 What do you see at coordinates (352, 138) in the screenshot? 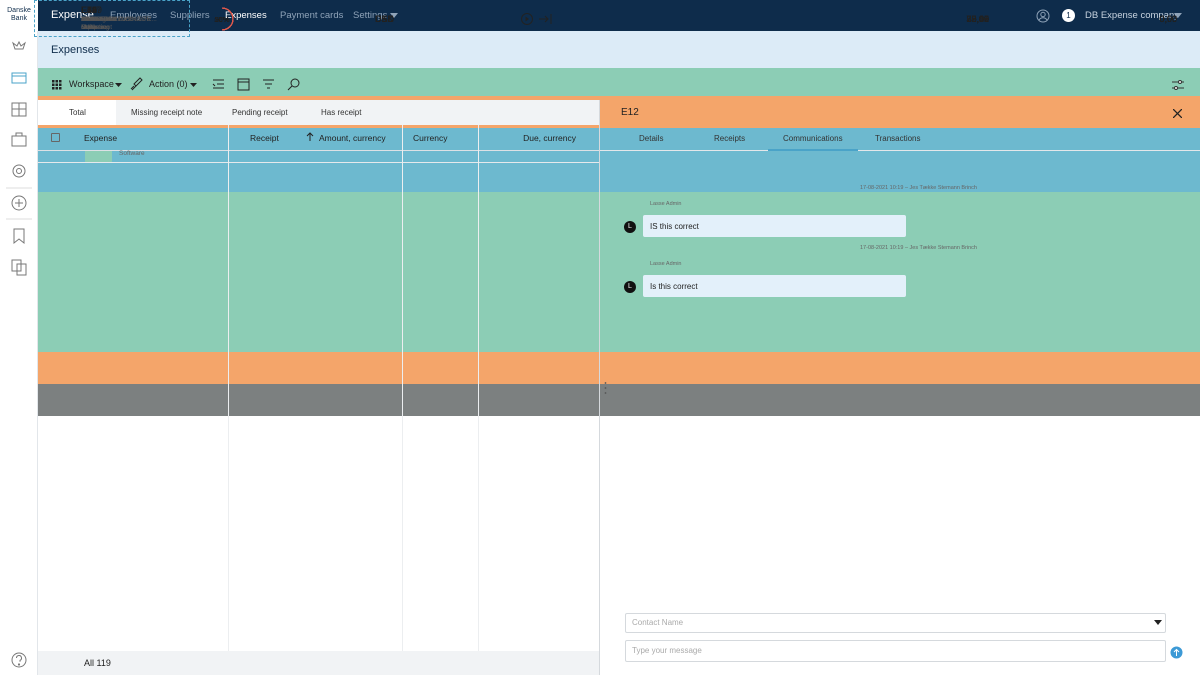
I see `column-title: Amount, currency` at bounding box center [352, 138].